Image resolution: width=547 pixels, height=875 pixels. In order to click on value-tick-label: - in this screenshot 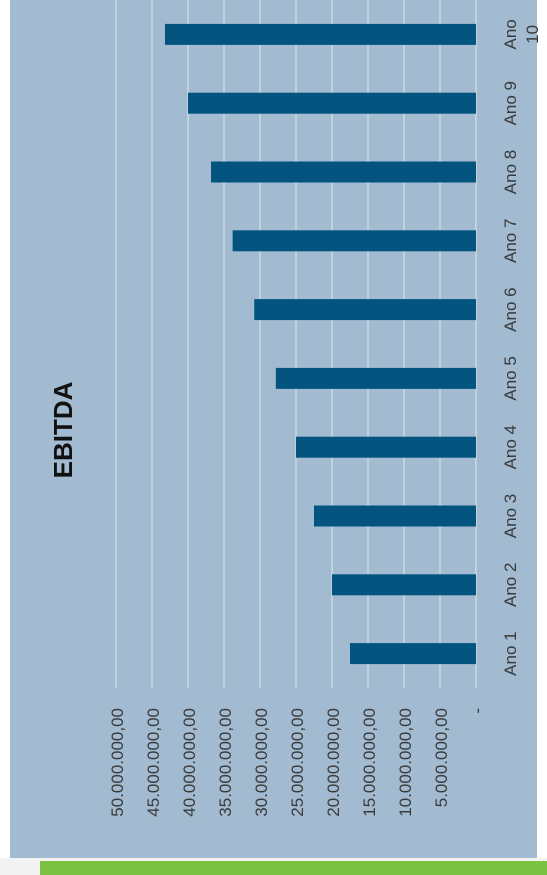, I will do `click(477, 711)`.